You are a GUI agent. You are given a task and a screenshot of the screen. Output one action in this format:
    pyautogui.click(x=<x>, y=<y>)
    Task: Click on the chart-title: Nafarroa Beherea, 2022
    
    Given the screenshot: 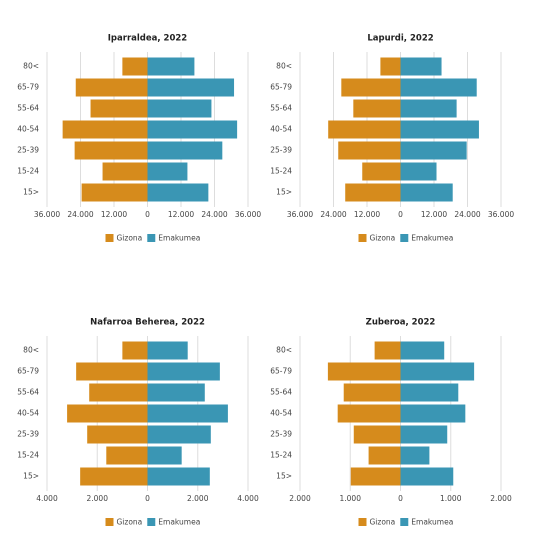 What is the action you would take?
    pyautogui.click(x=147, y=323)
    